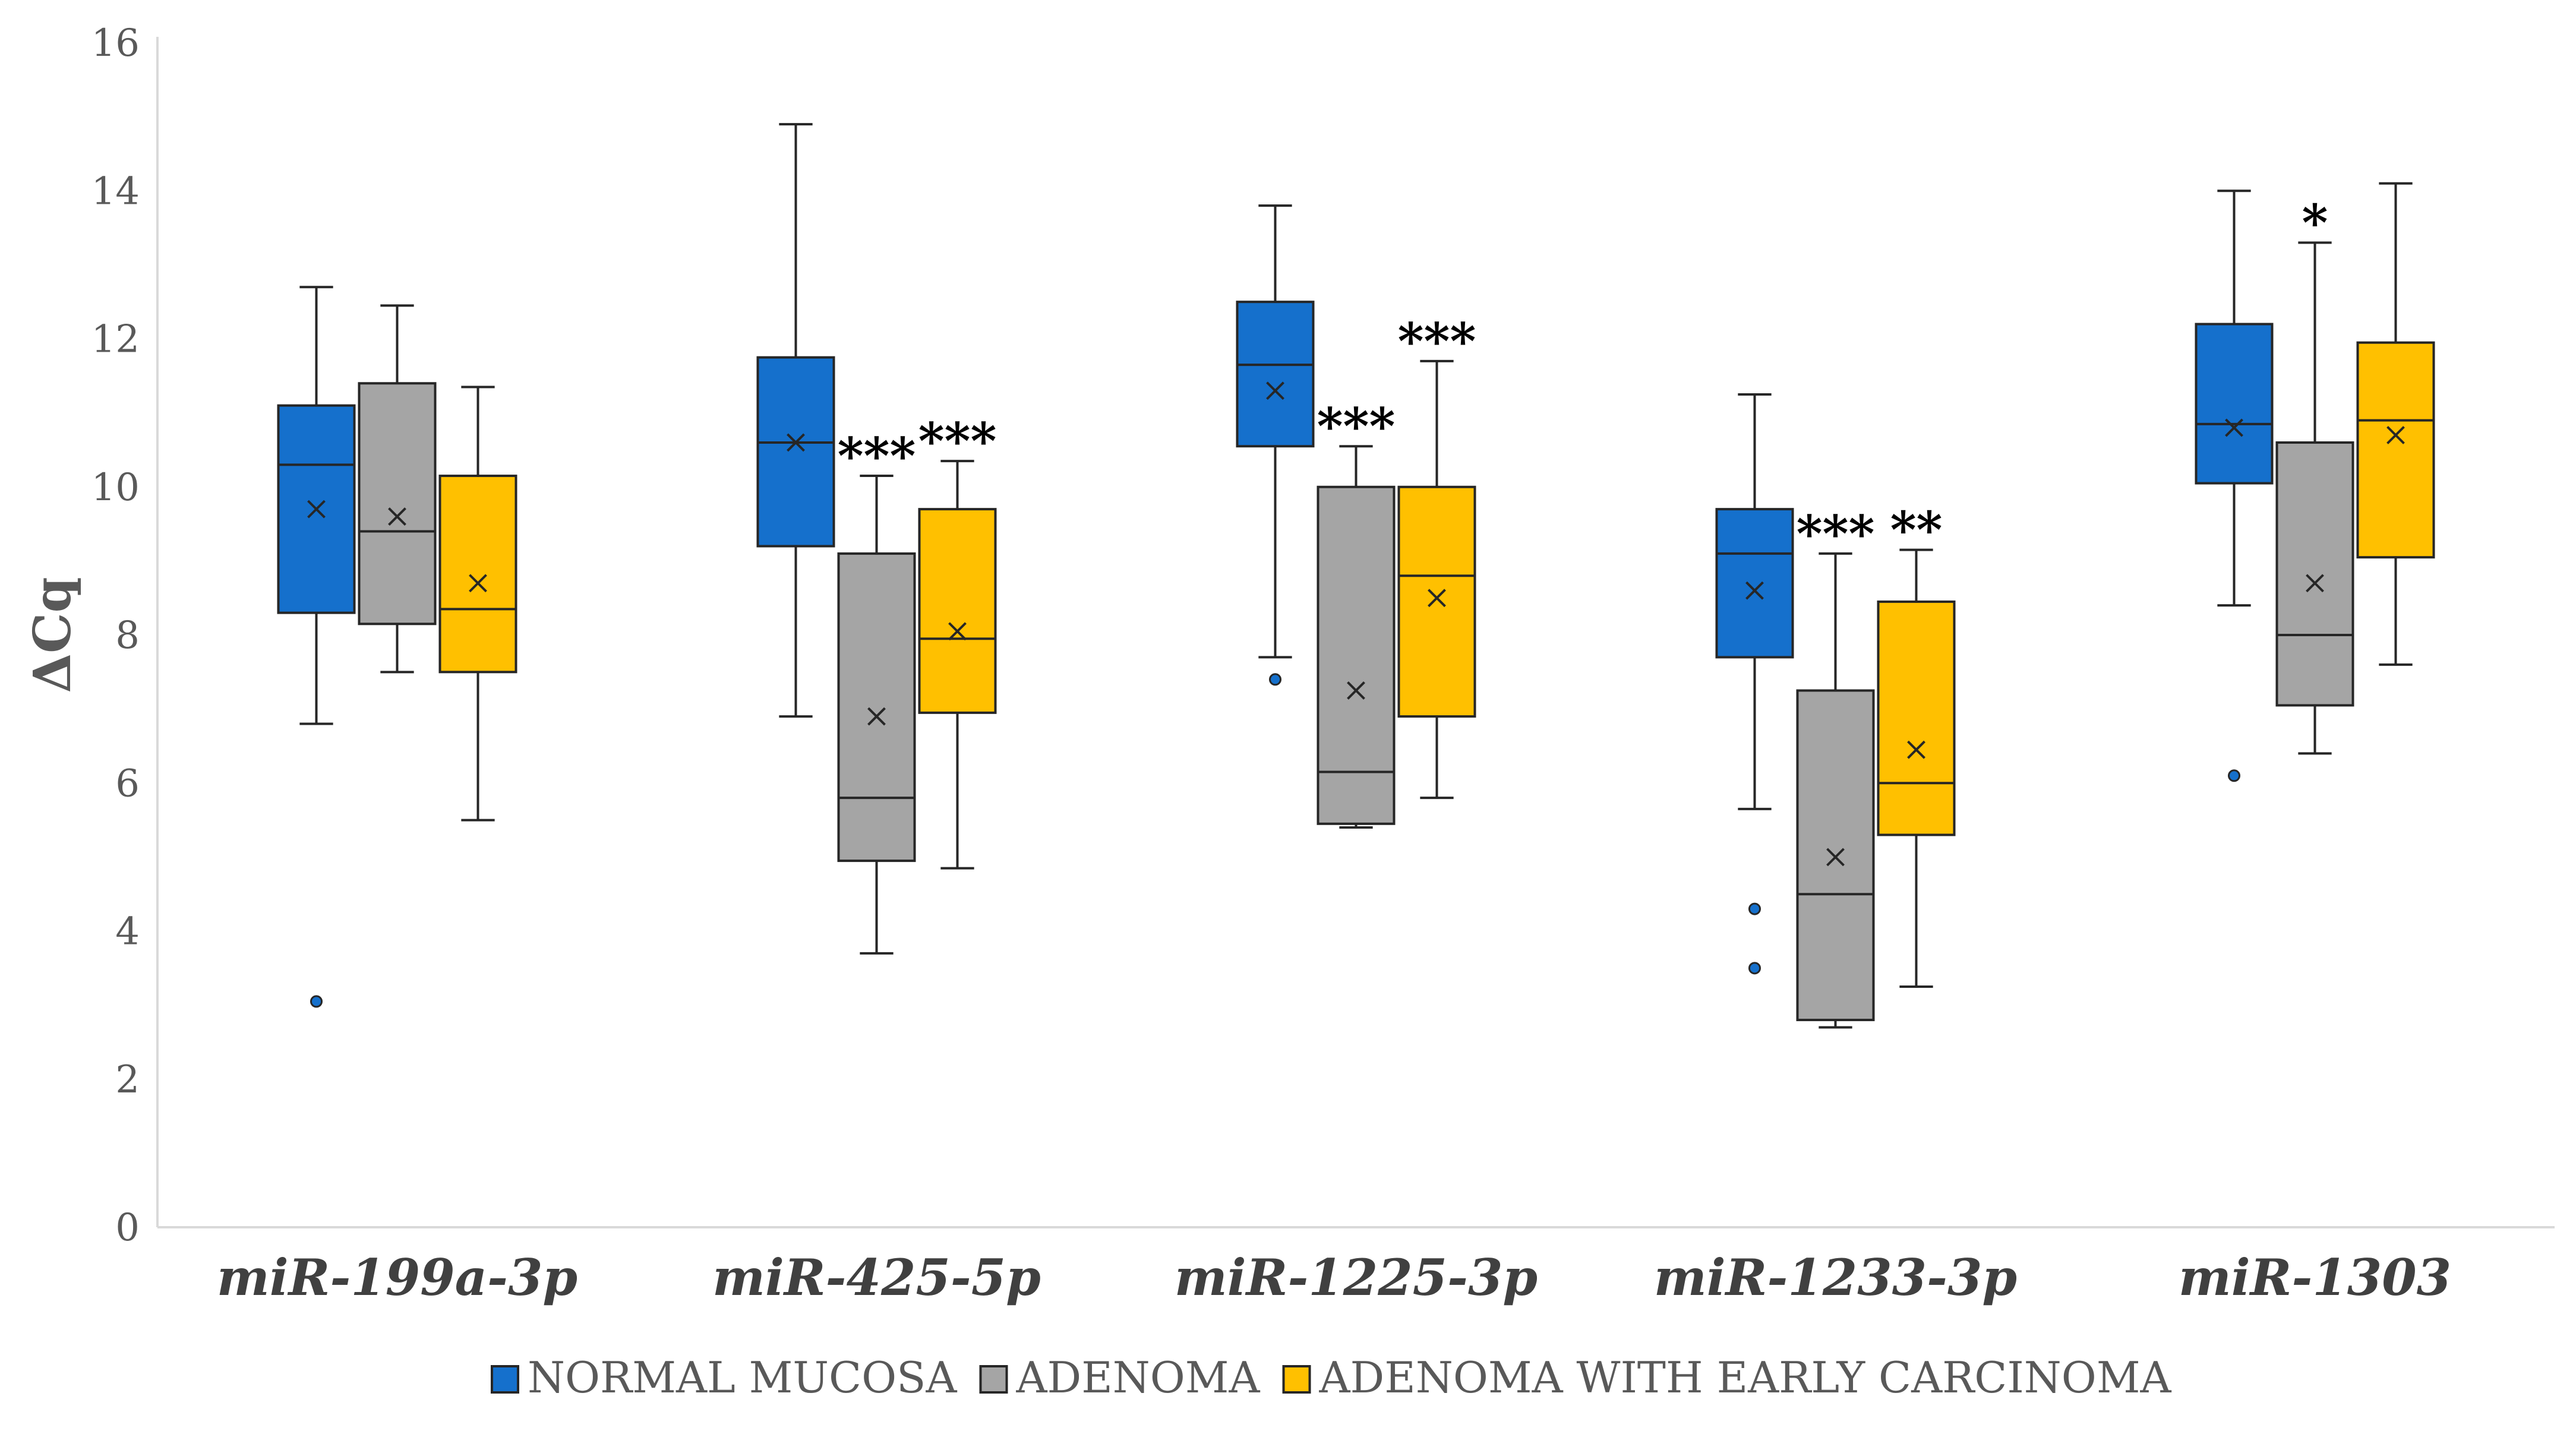 The width and height of the screenshot is (2576, 1431). Describe the element at coordinates (2315, 222) in the screenshot. I see `significance-label: *` at that location.